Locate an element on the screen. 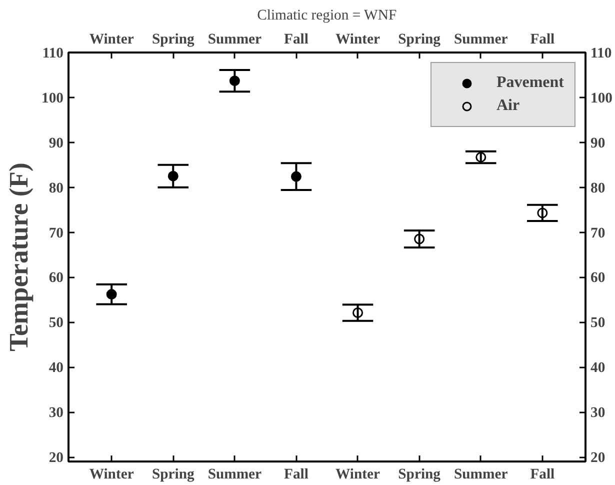 This screenshot has height=485, width=615. y-tick-label: 30 is located at coordinates (56, 413).